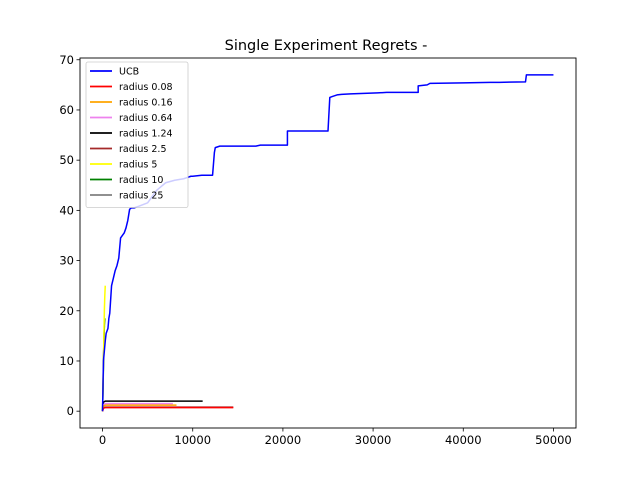 Image resolution: width=640 pixels, height=484 pixels. I want to click on legend-label-radius-5: radius 5, so click(138, 165).